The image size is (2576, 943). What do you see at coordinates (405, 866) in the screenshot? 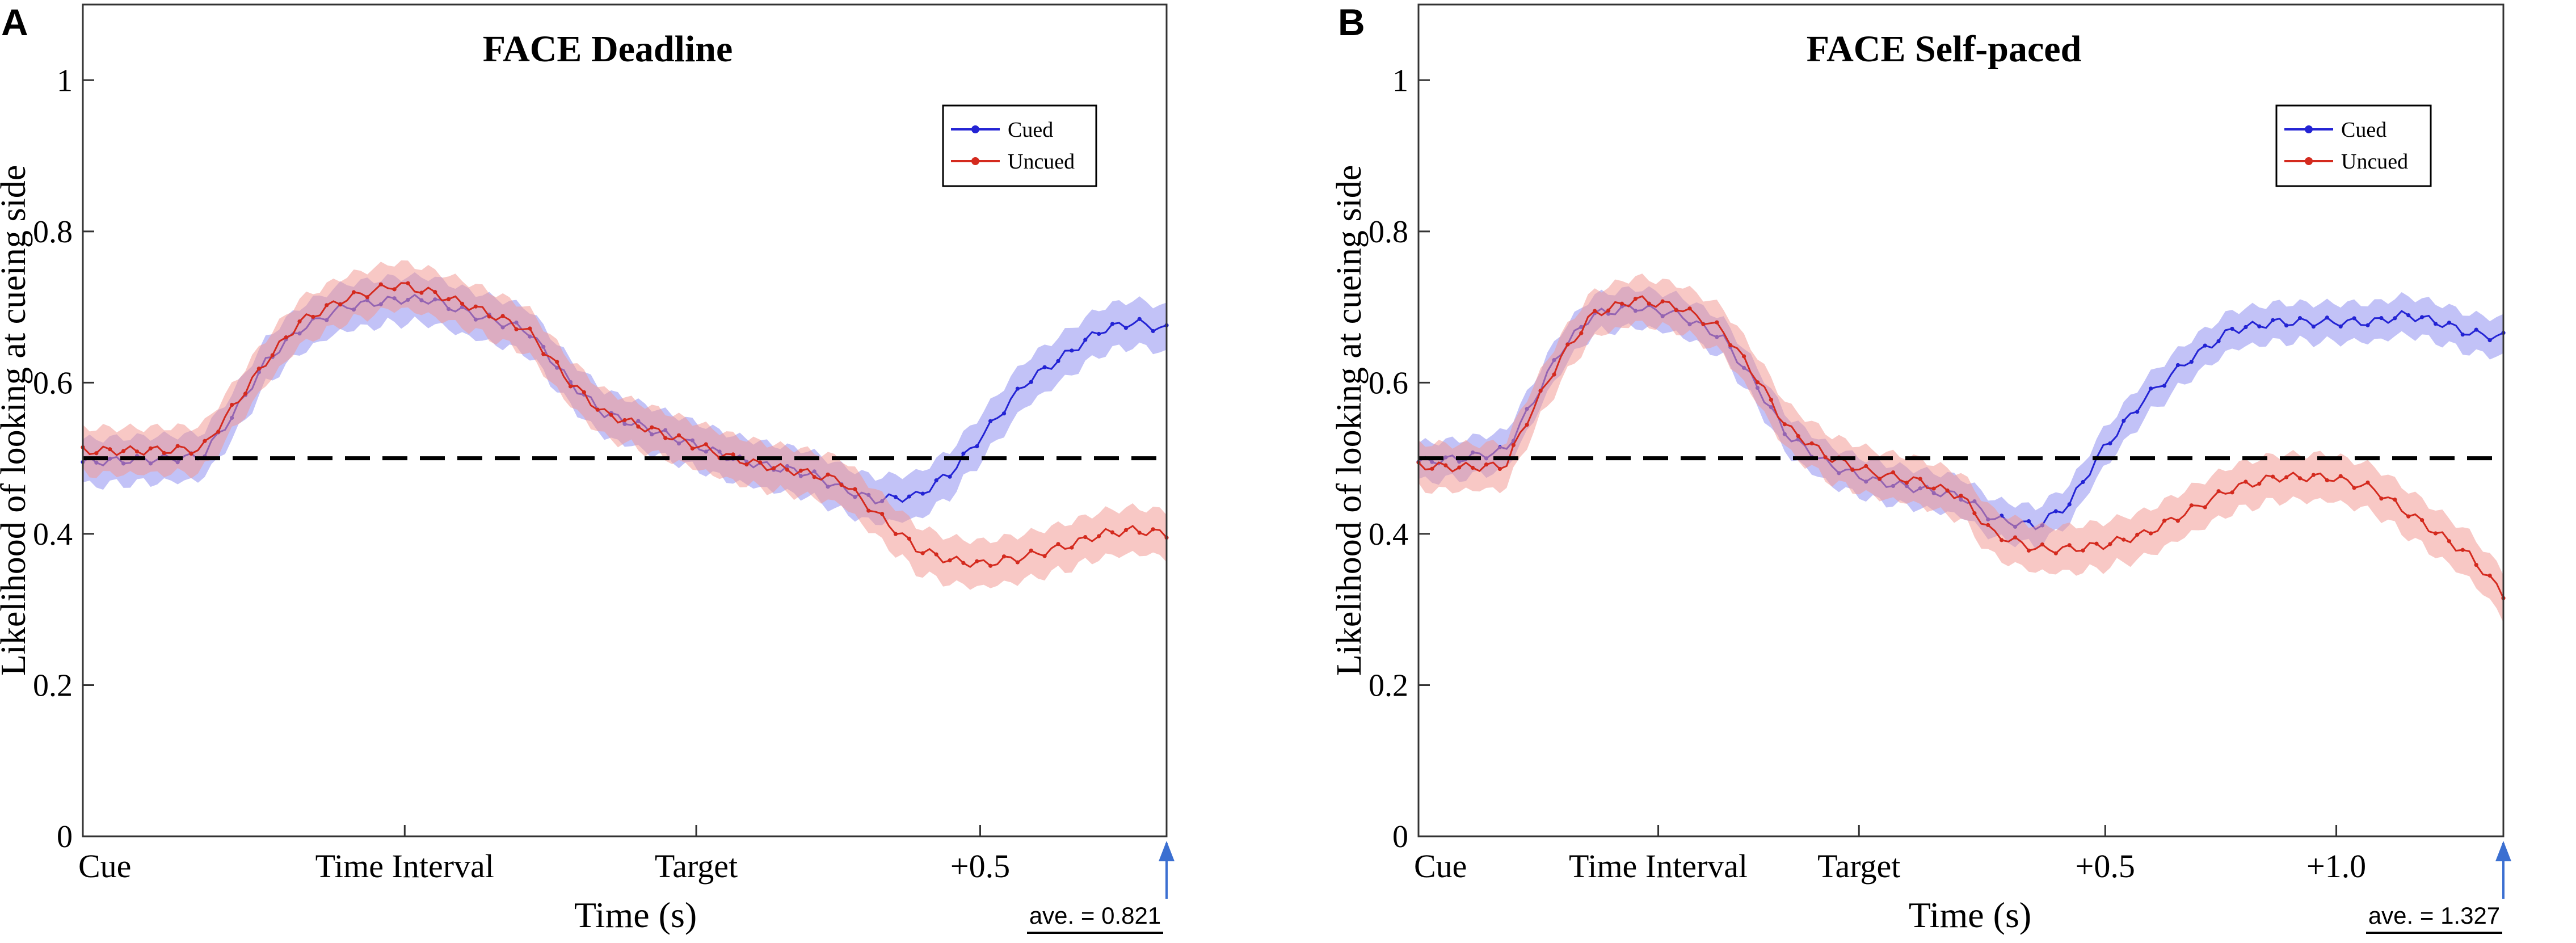
I see `x-tick-label: Time Interval` at bounding box center [405, 866].